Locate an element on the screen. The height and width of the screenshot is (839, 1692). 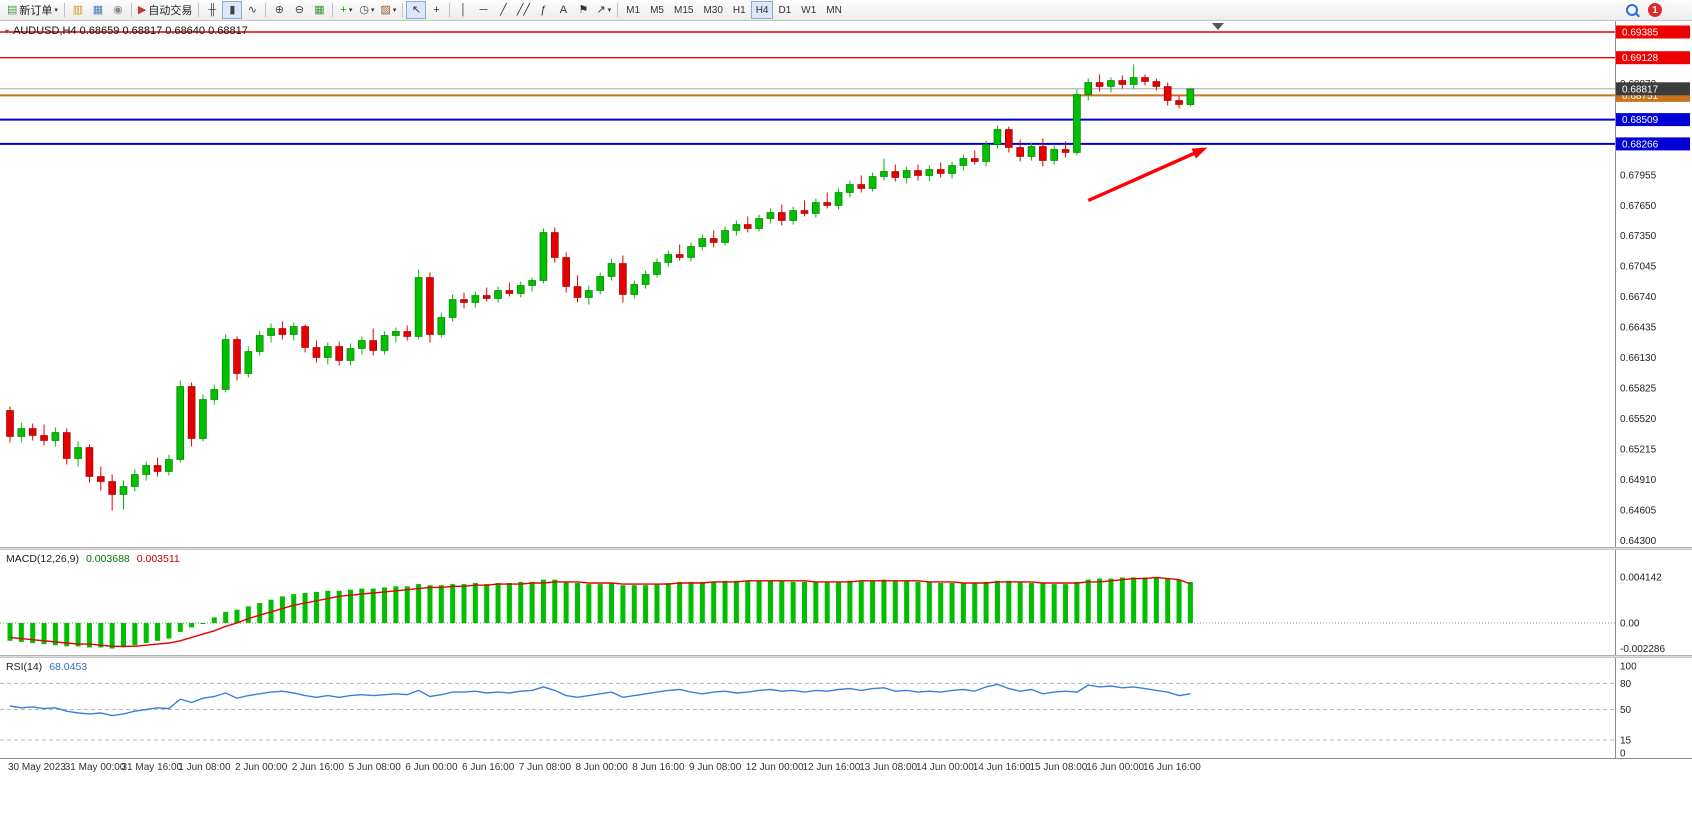
one-click-trading-toggle: ▾ is located at coordinates (7, 31).